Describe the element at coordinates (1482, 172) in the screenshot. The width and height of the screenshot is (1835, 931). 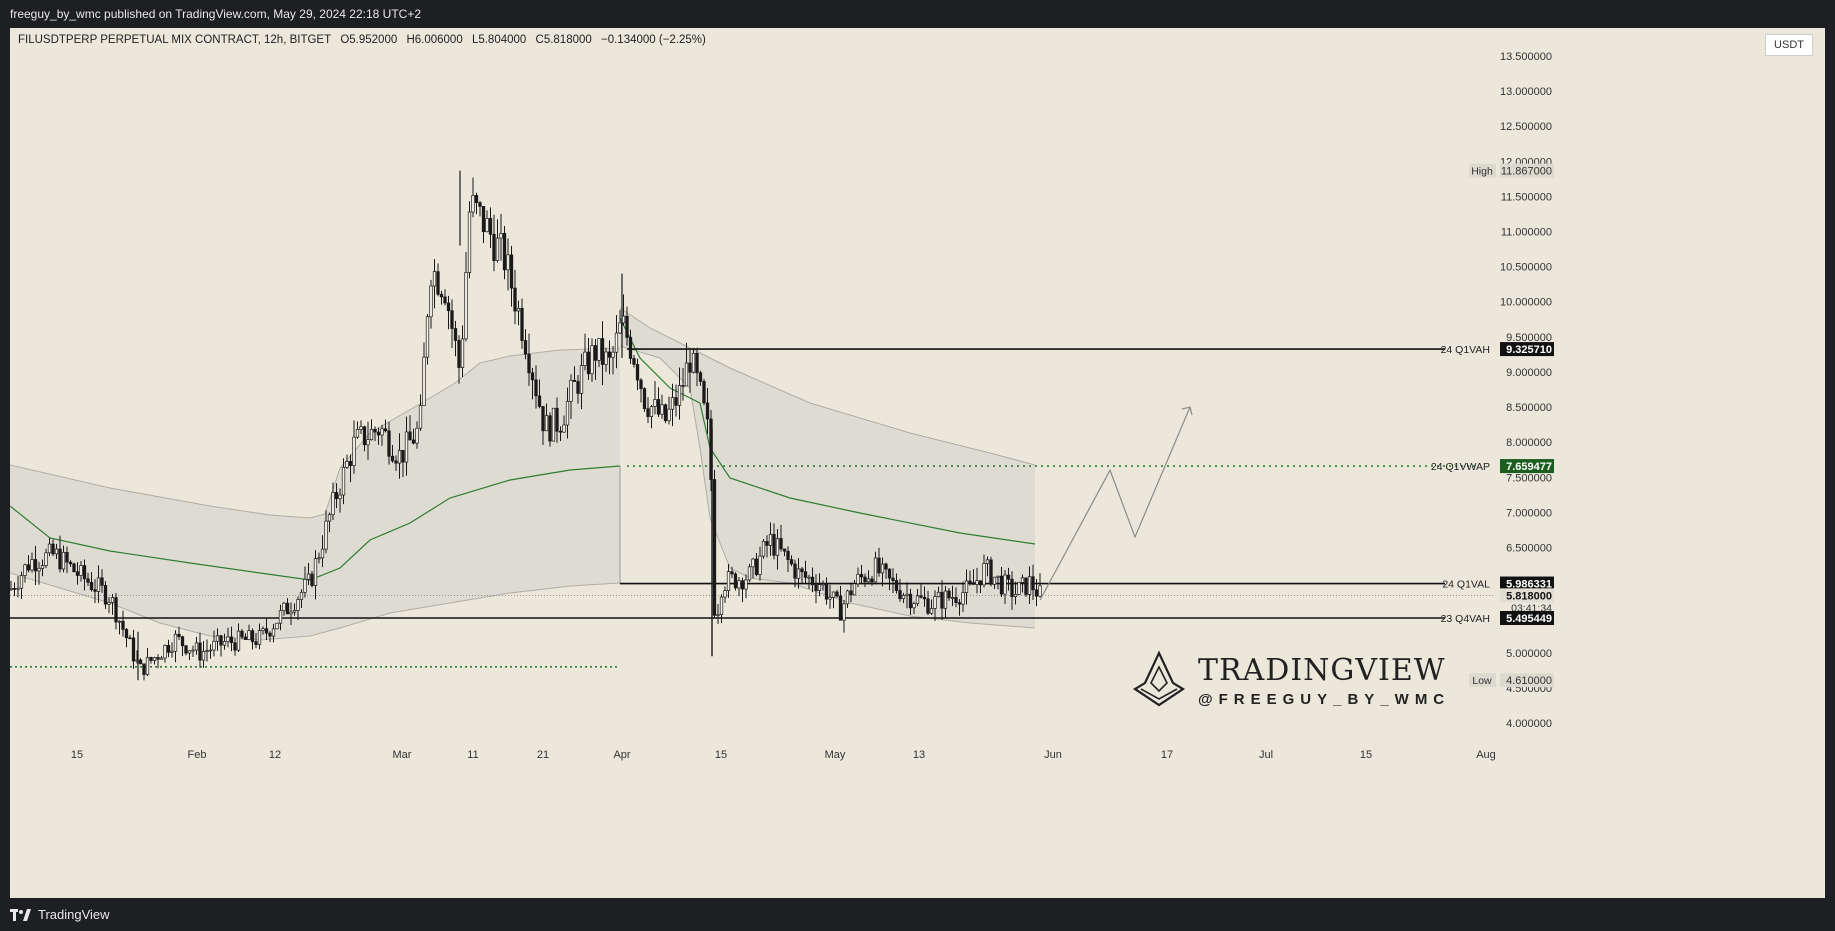
I see `high-marker-label: High` at that location.